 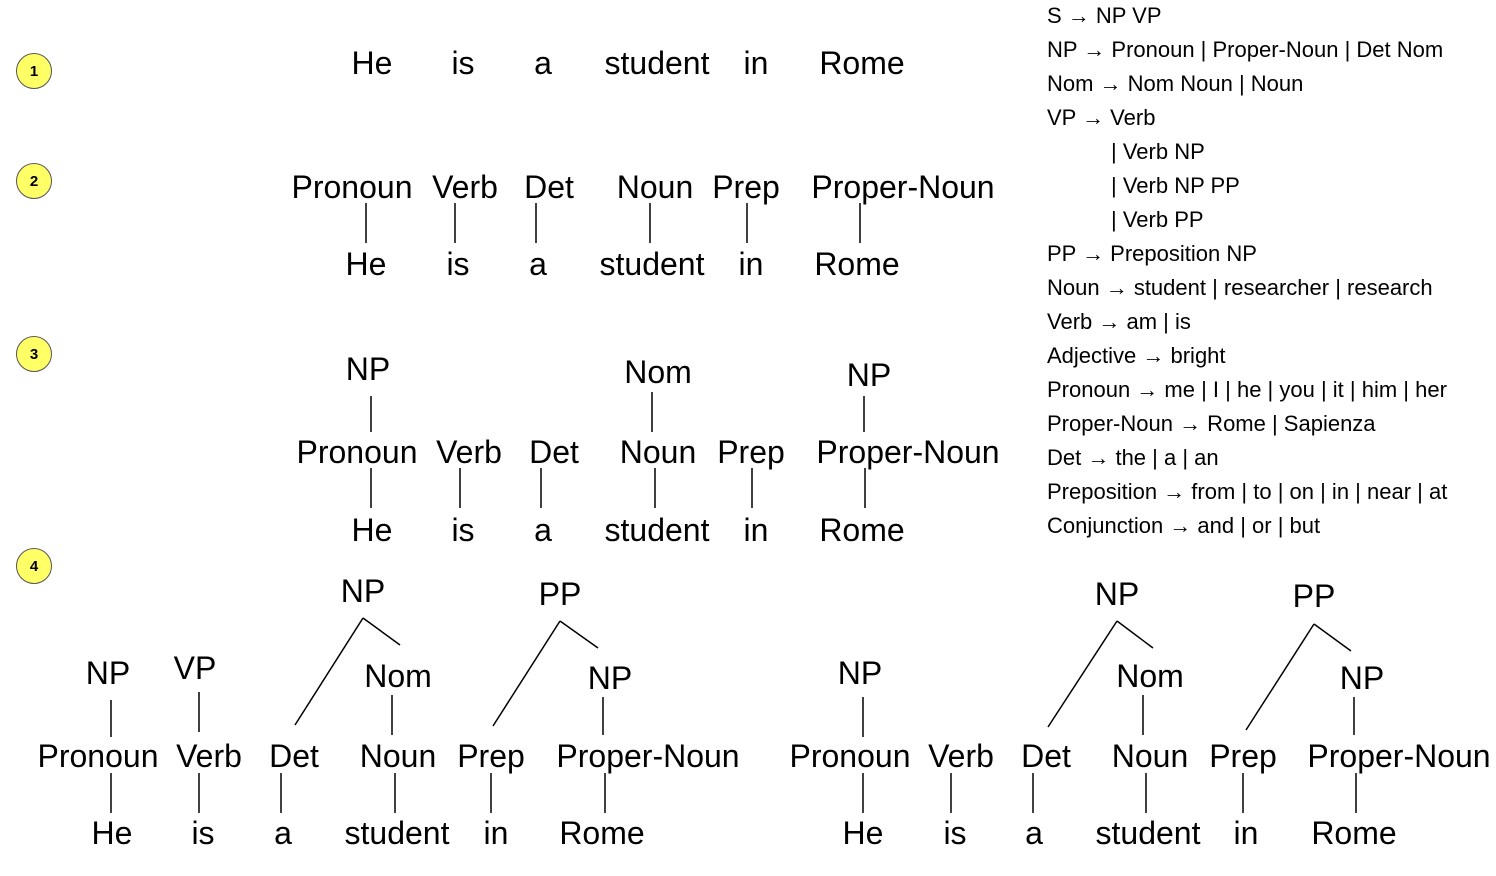 I want to click on step2-word-a: a, so click(x=538, y=264).